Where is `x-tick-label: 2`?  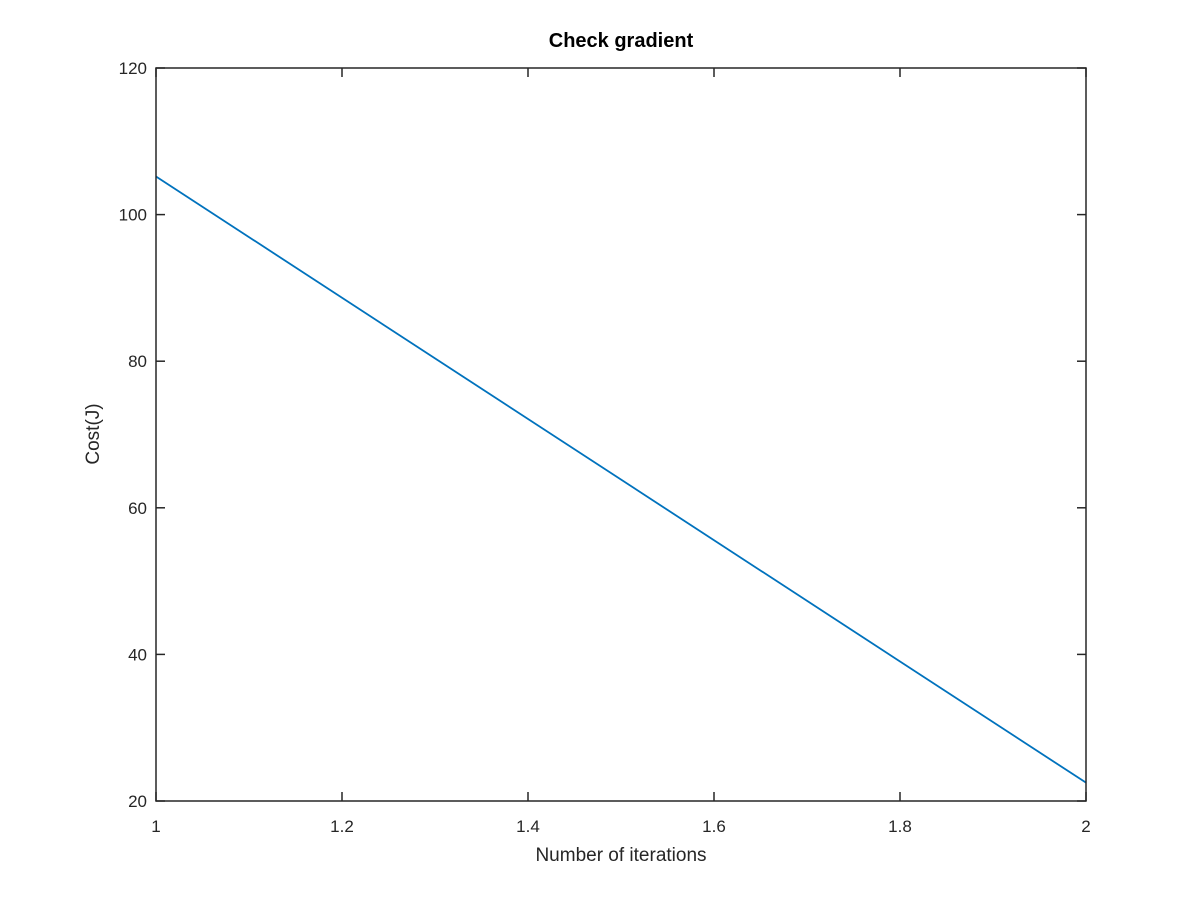 x-tick-label: 2 is located at coordinates (1085, 826).